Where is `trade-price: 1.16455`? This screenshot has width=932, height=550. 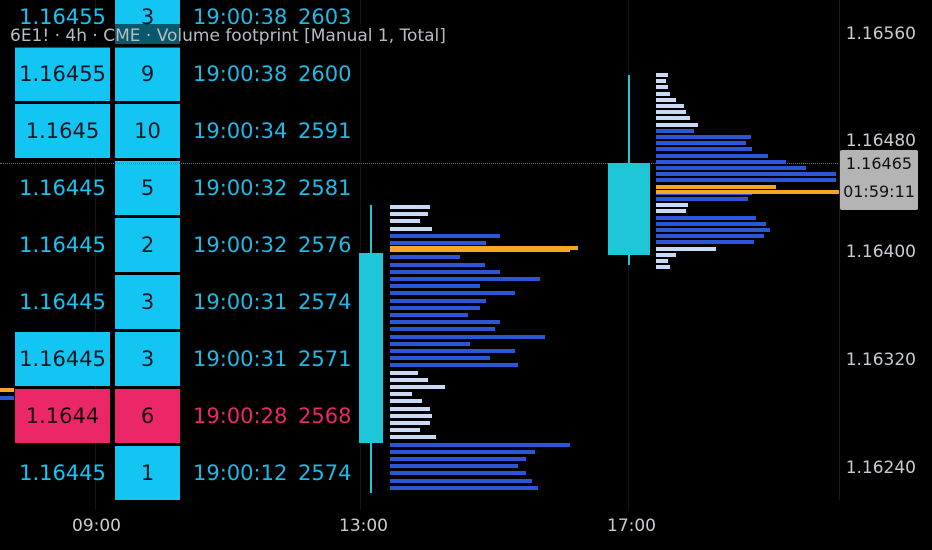
trade-price: 1.16455 is located at coordinates (62, 74).